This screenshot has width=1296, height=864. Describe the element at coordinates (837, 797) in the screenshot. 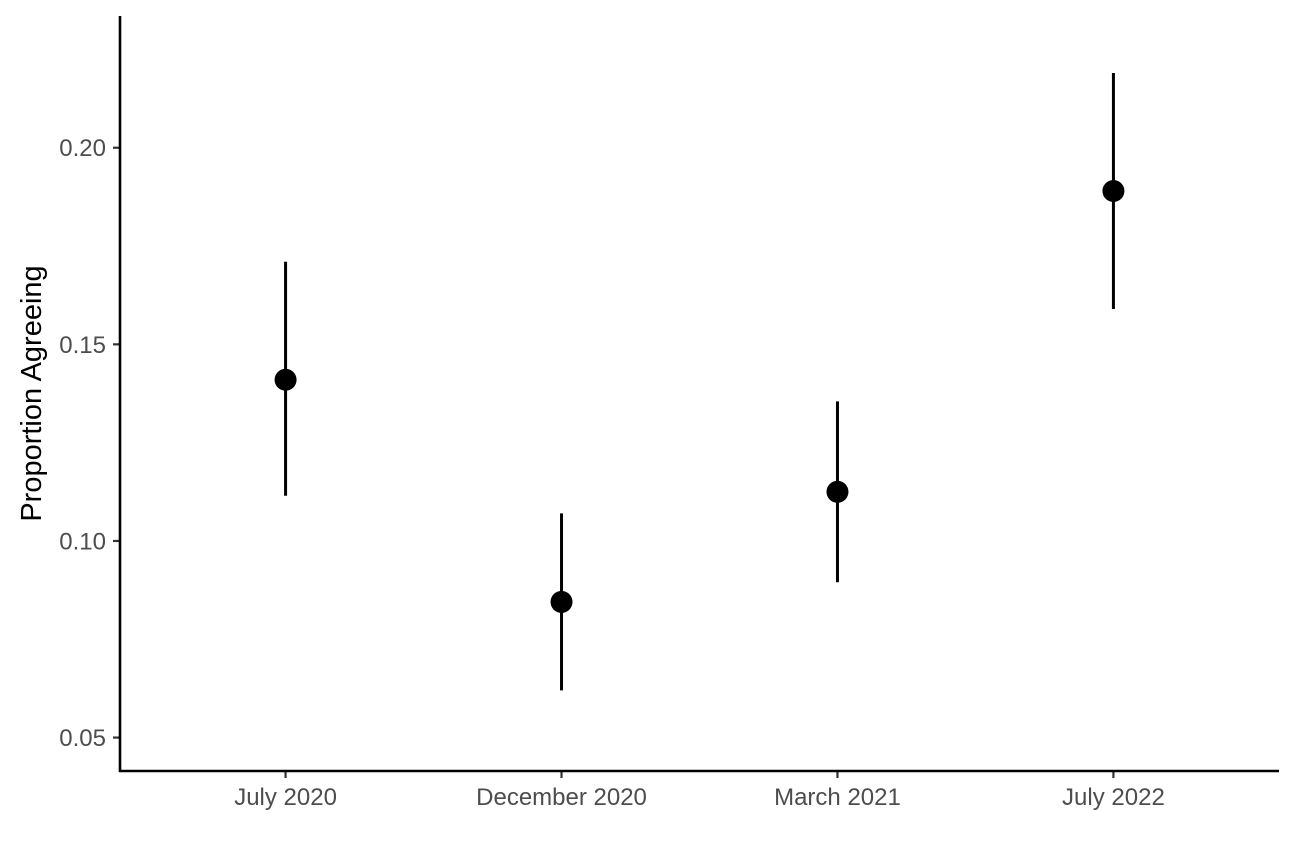

I see `x-tick-label: March 2021` at that location.